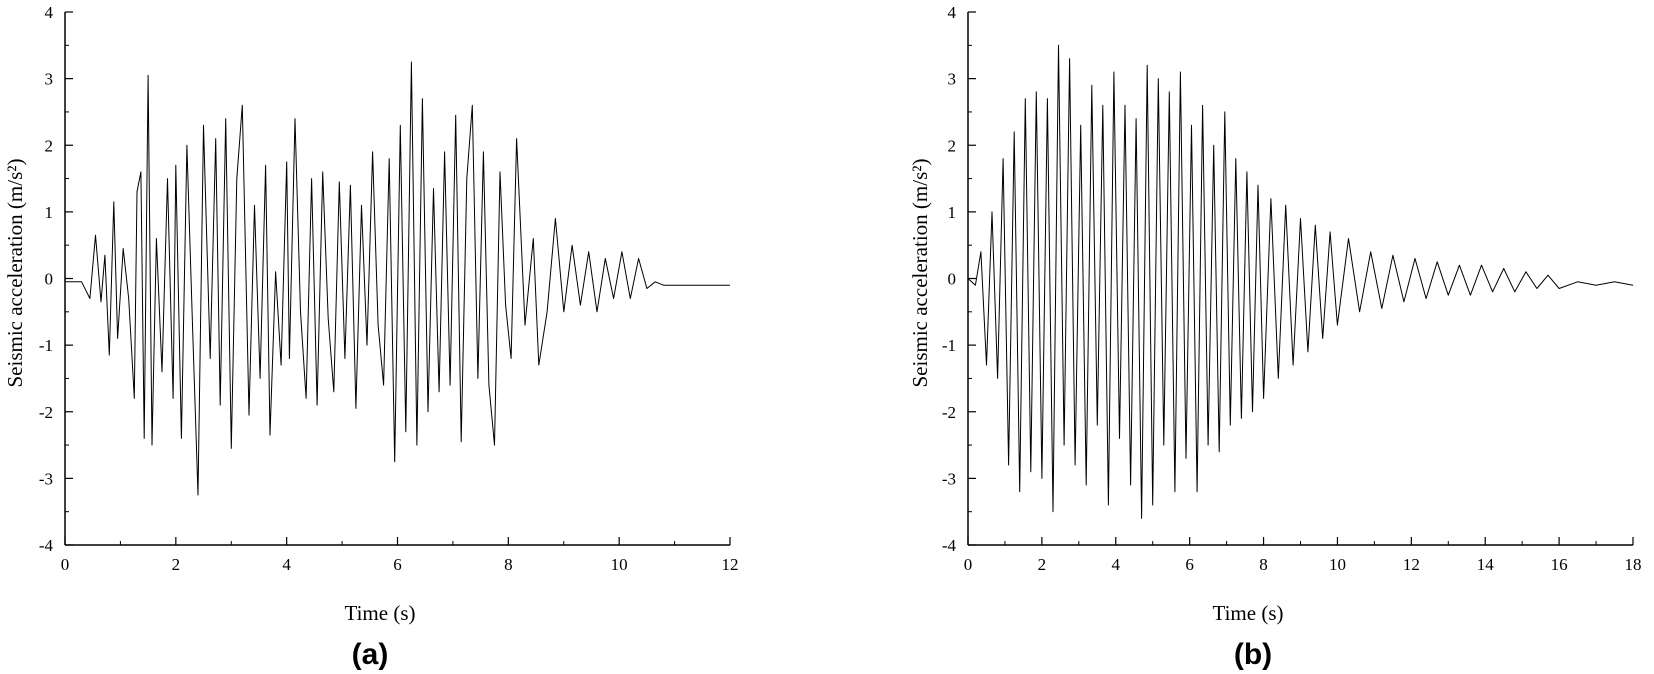  I want to click on panel-label: (b), so click(1253, 654).